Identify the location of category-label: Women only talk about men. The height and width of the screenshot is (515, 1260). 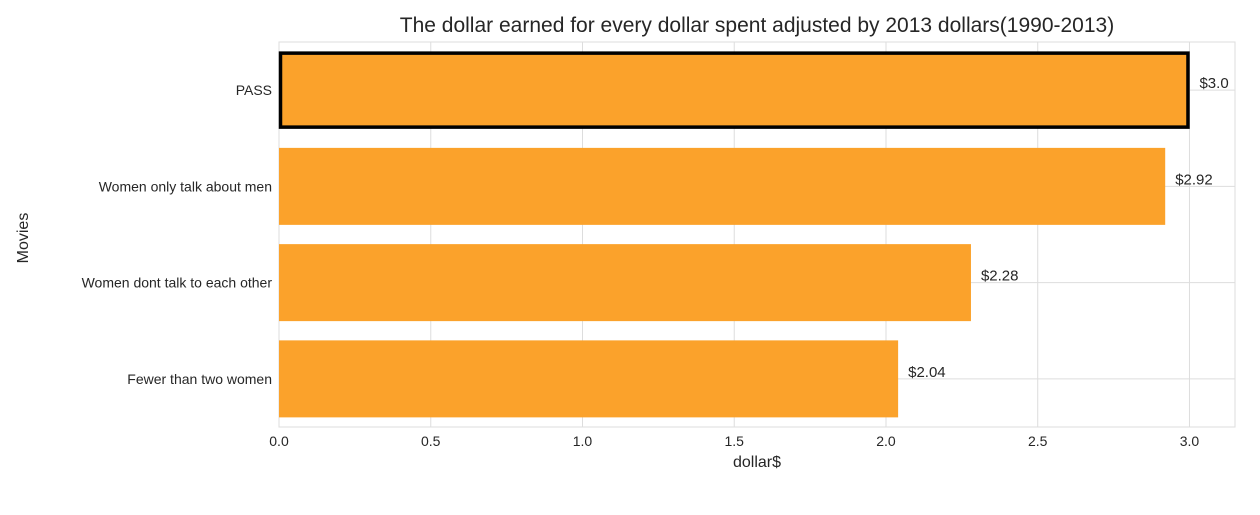
(185, 186).